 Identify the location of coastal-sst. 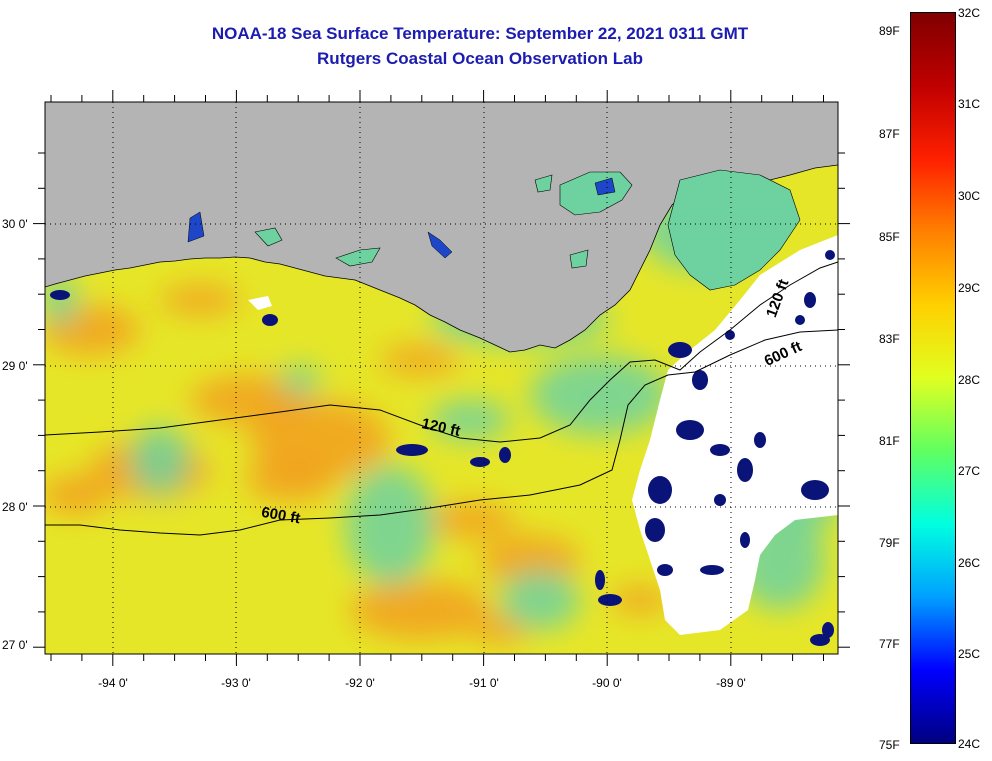
(527, 230).